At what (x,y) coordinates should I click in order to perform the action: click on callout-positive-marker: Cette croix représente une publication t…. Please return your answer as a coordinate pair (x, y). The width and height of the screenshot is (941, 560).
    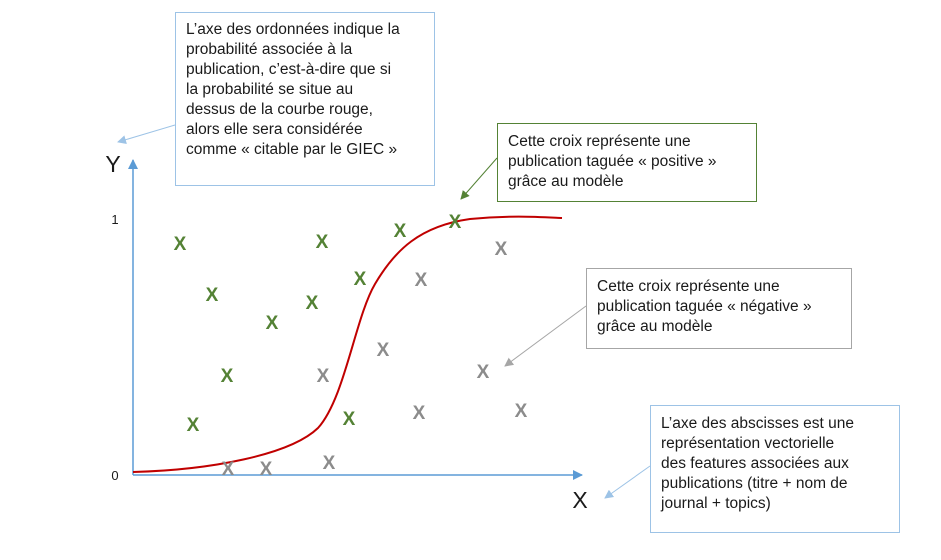
    Looking at the image, I should click on (627, 162).